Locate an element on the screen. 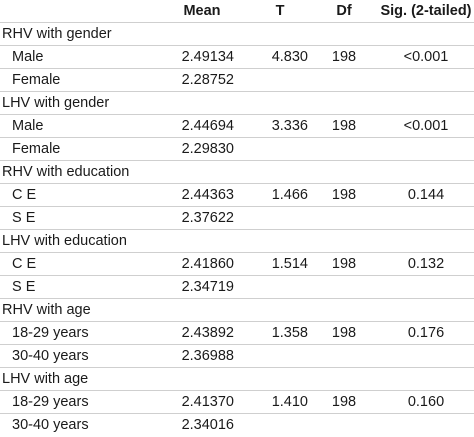  table-row: LHV with education is located at coordinates (237, 241).